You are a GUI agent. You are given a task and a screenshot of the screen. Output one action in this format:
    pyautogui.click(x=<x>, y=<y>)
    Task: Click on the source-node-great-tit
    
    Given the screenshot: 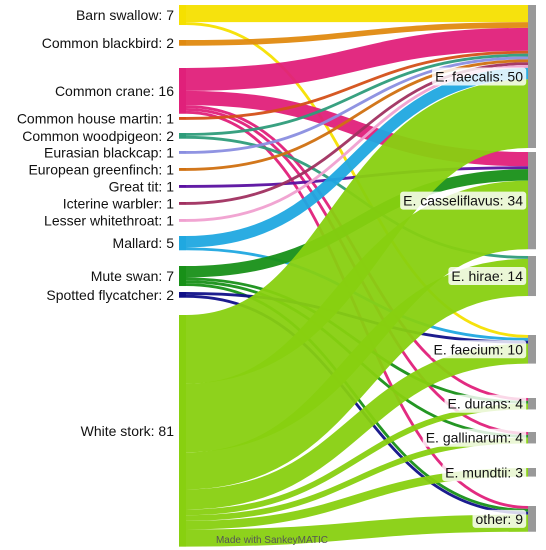 What is the action you would take?
    pyautogui.click(x=182, y=186)
    